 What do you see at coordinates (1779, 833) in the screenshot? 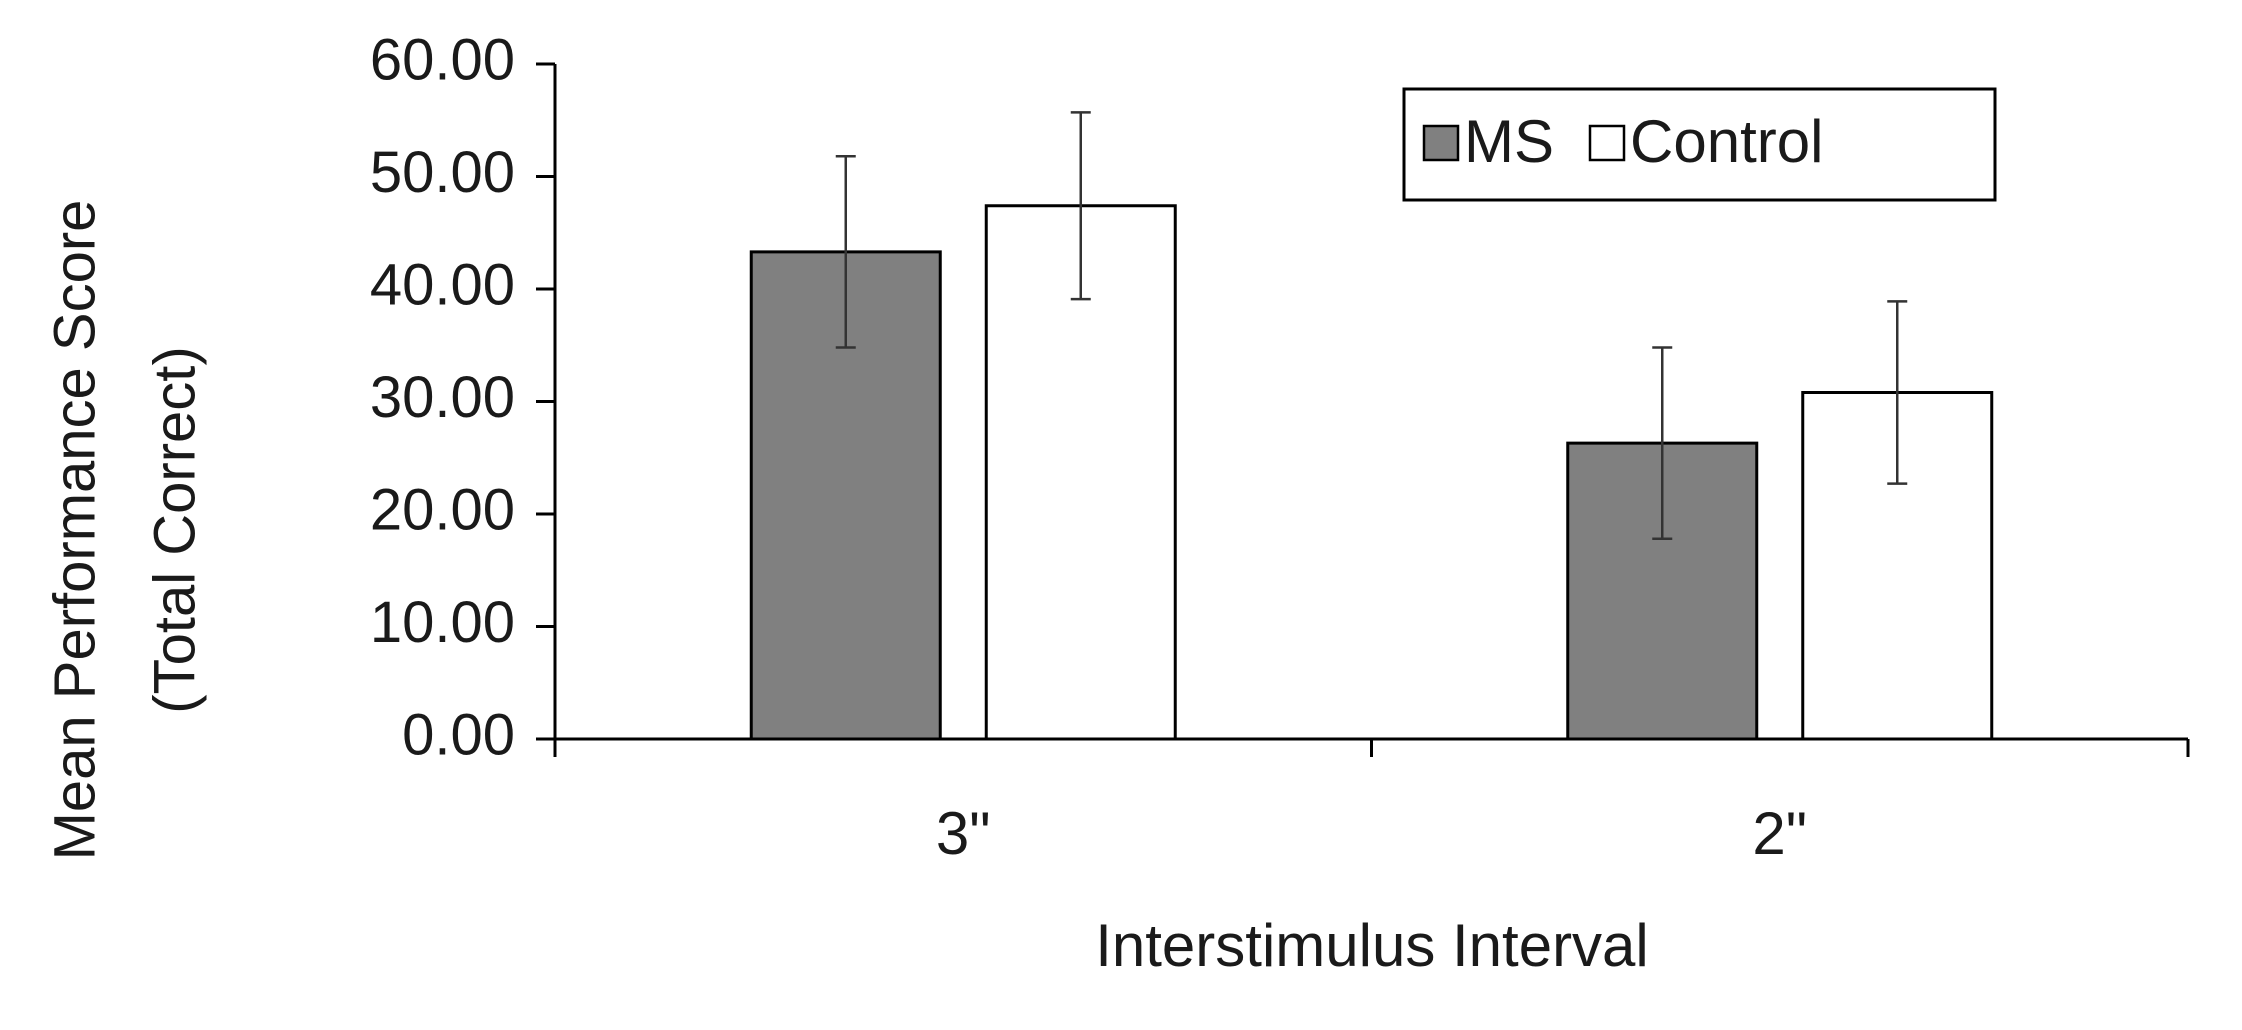
I see `x-tick-label: 2"` at bounding box center [1779, 833].